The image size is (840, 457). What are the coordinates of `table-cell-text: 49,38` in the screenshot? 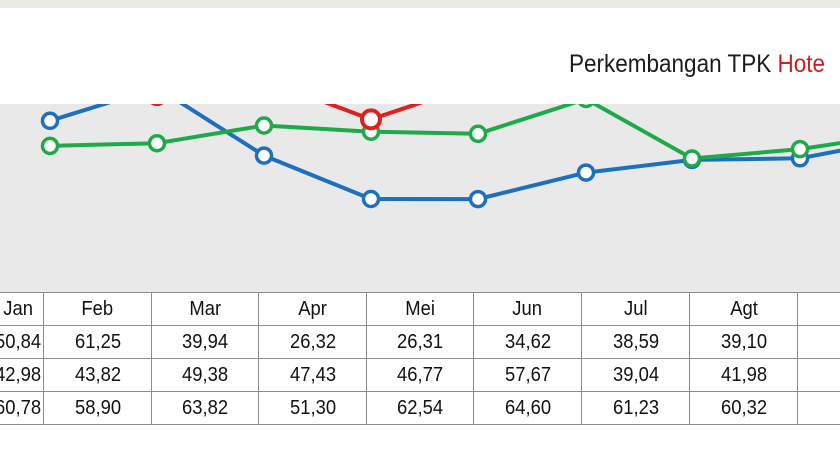 It's located at (205, 374).